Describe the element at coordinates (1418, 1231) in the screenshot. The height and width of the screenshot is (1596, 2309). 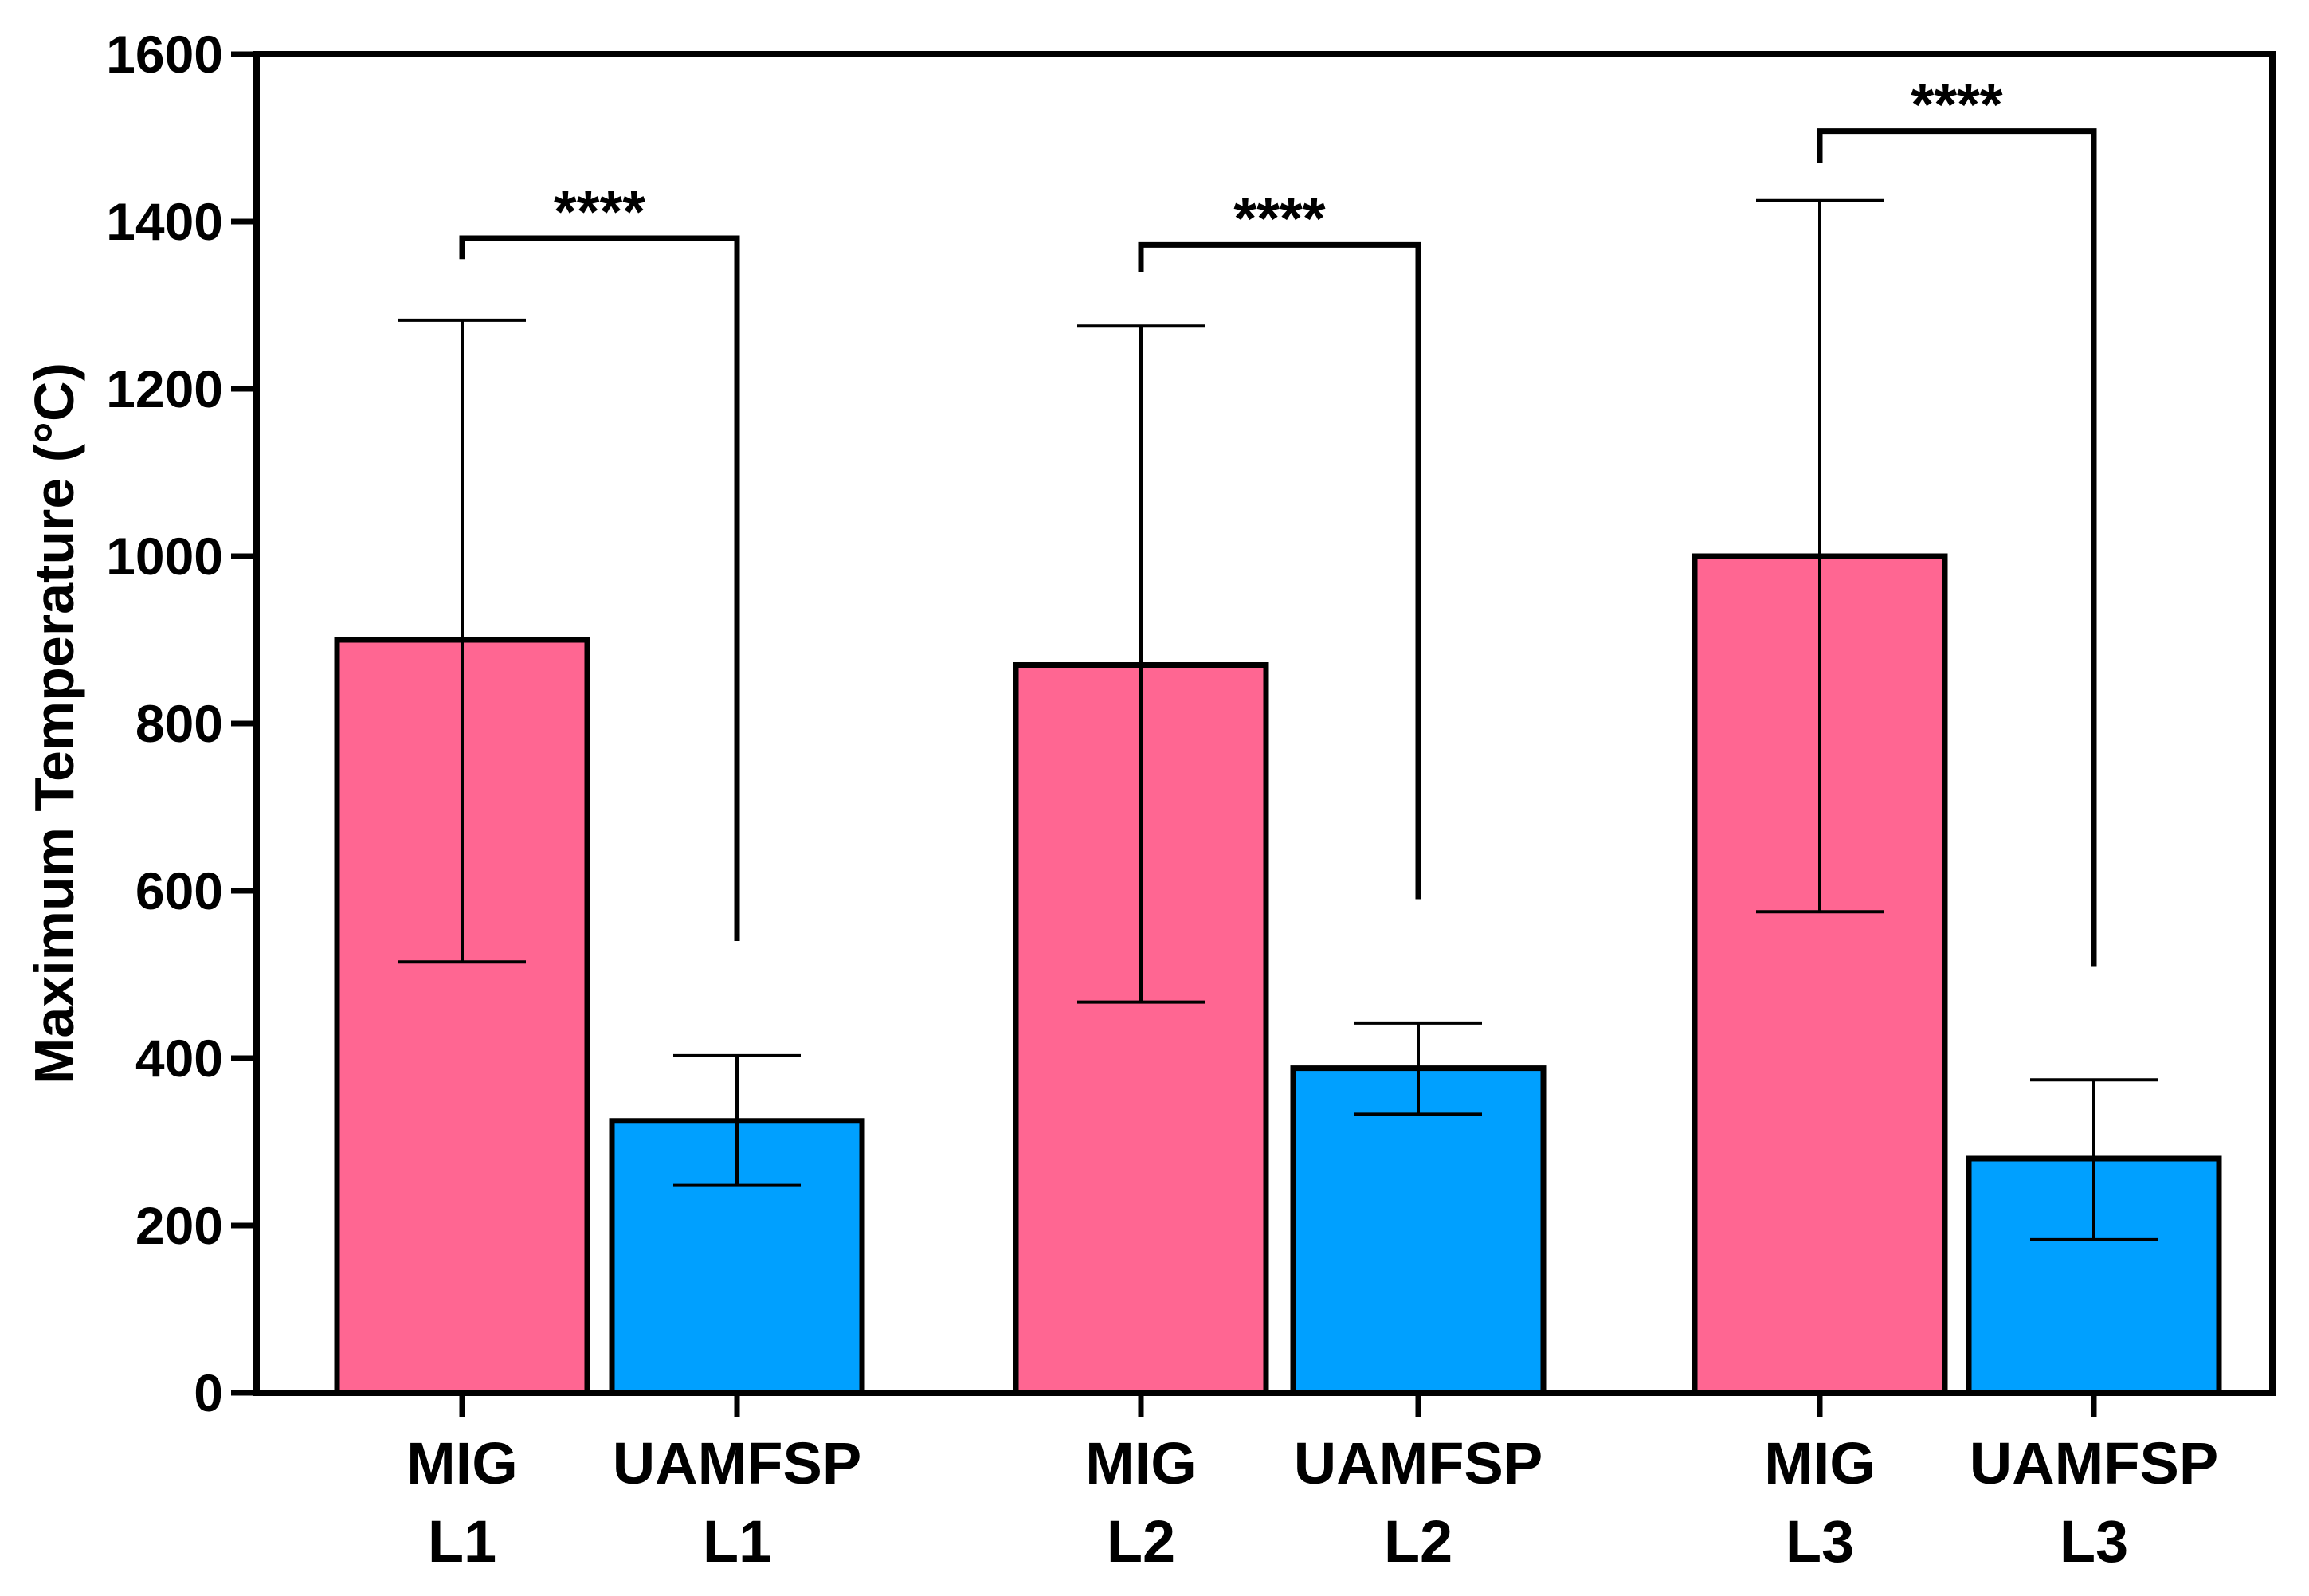
I see `bar-uamfsp-l2` at that location.